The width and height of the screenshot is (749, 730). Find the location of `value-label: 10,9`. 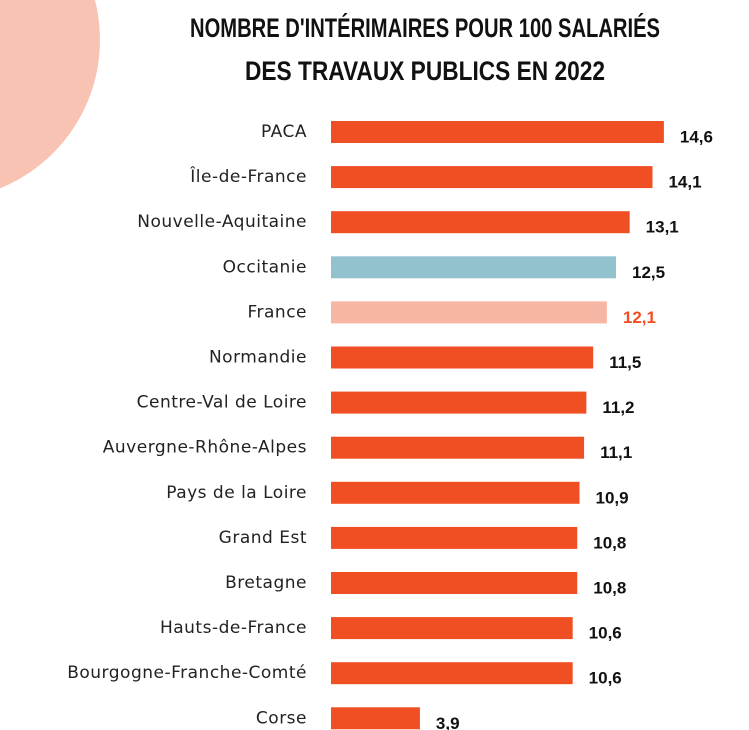

value-label: 10,9 is located at coordinates (612, 497).